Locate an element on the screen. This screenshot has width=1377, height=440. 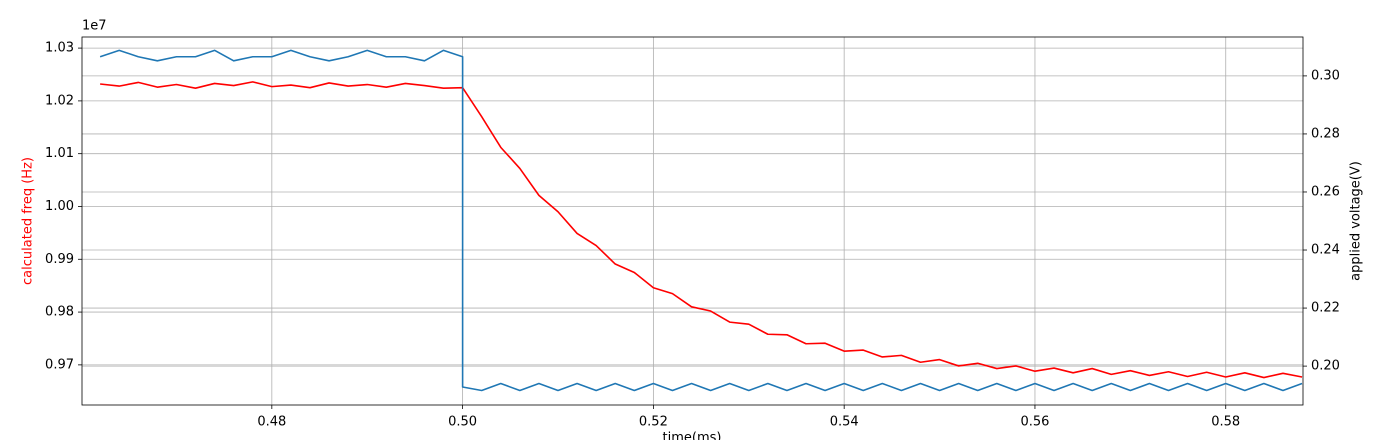
y2-tick-label: 0.30 is located at coordinates (1325, 75).